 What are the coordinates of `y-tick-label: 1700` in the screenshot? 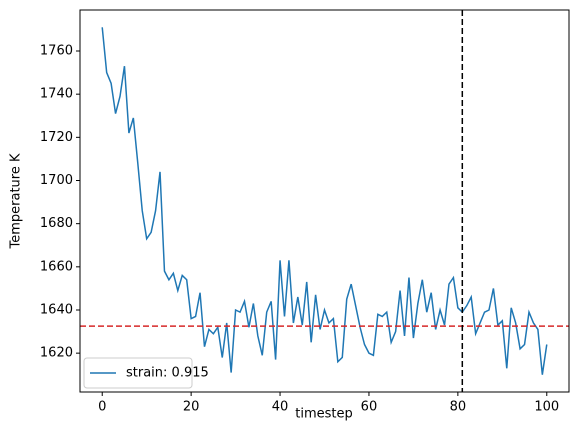 It's located at (56, 180).